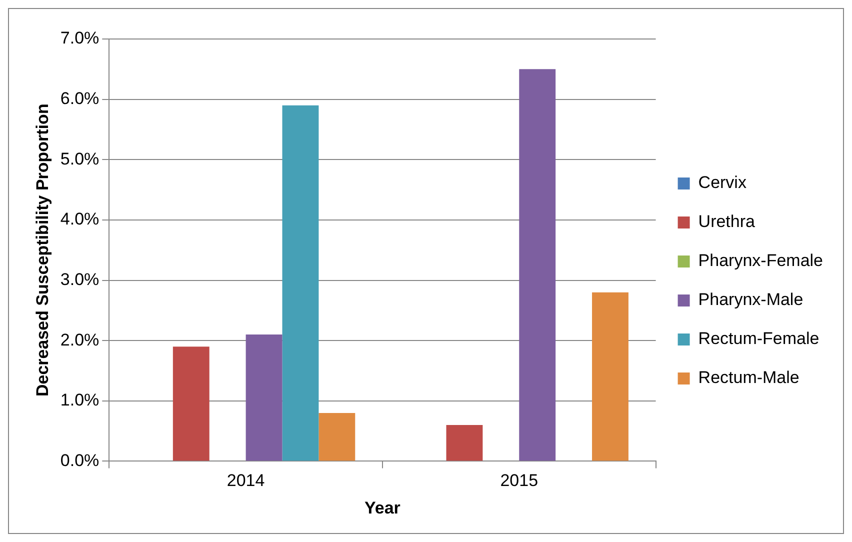 The image size is (852, 542). What do you see at coordinates (80, 460) in the screenshot?
I see `y-tick-label: 0.0%` at bounding box center [80, 460].